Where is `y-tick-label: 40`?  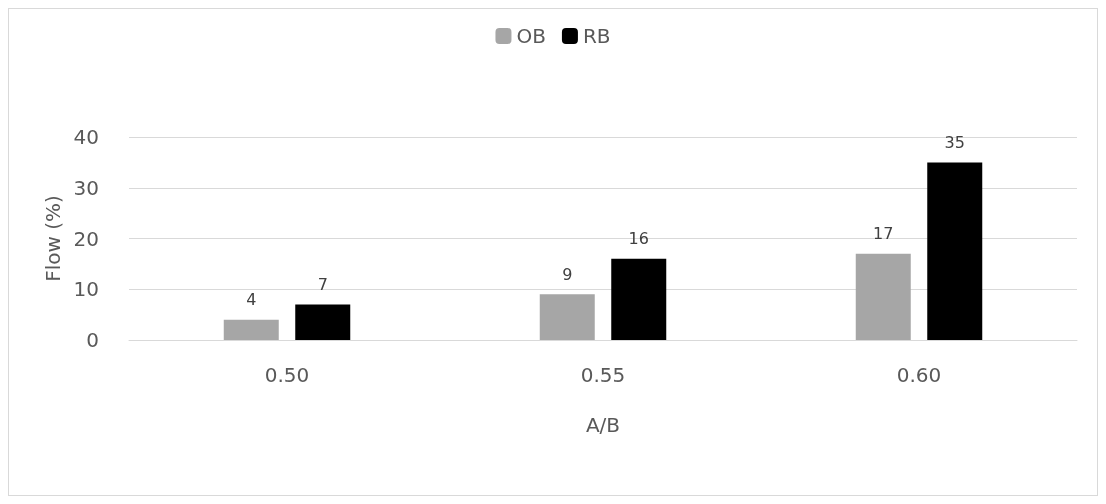 y-tick-label: 40 is located at coordinates (86, 137).